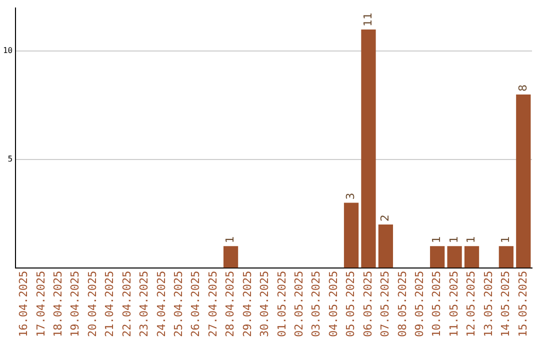  What do you see at coordinates (92, 304) in the screenshot?
I see `x-tick-label: 20.04.2025` at bounding box center [92, 304].